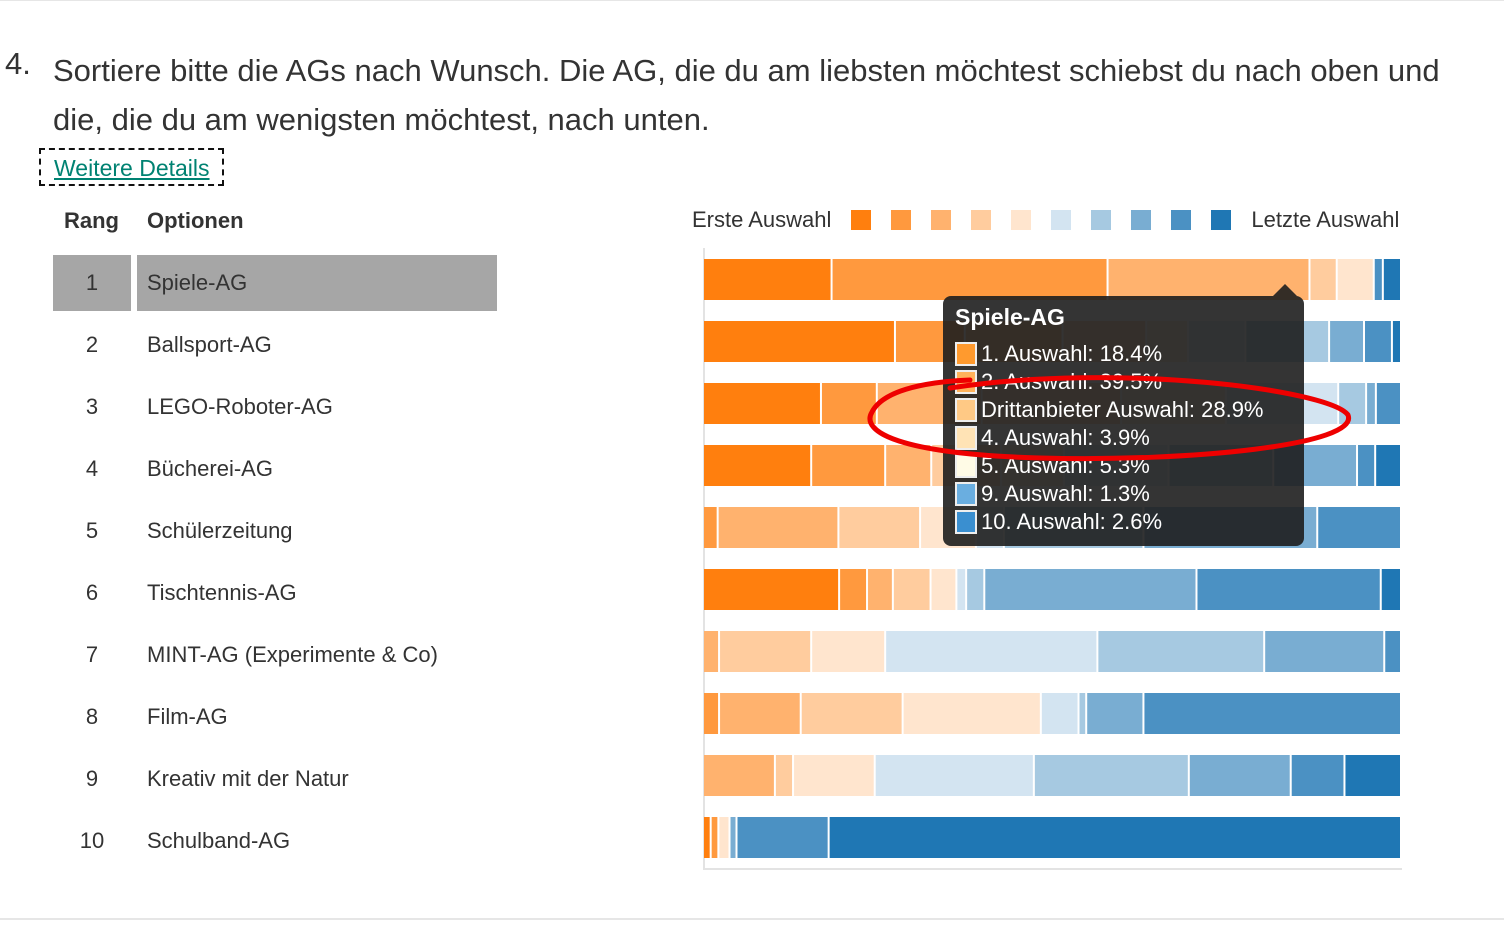 This screenshot has height=950, width=1504. What do you see at coordinates (248, 778) in the screenshot?
I see `option-cell: Kreativ mit der Natur` at bounding box center [248, 778].